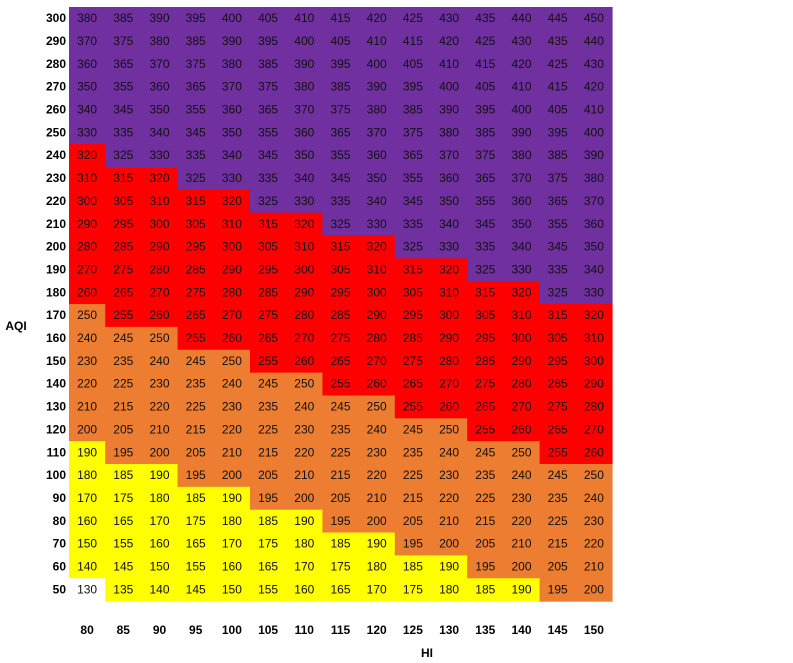  Describe the element at coordinates (485, 630) in the screenshot. I see `x-tick-label: 135` at that location.